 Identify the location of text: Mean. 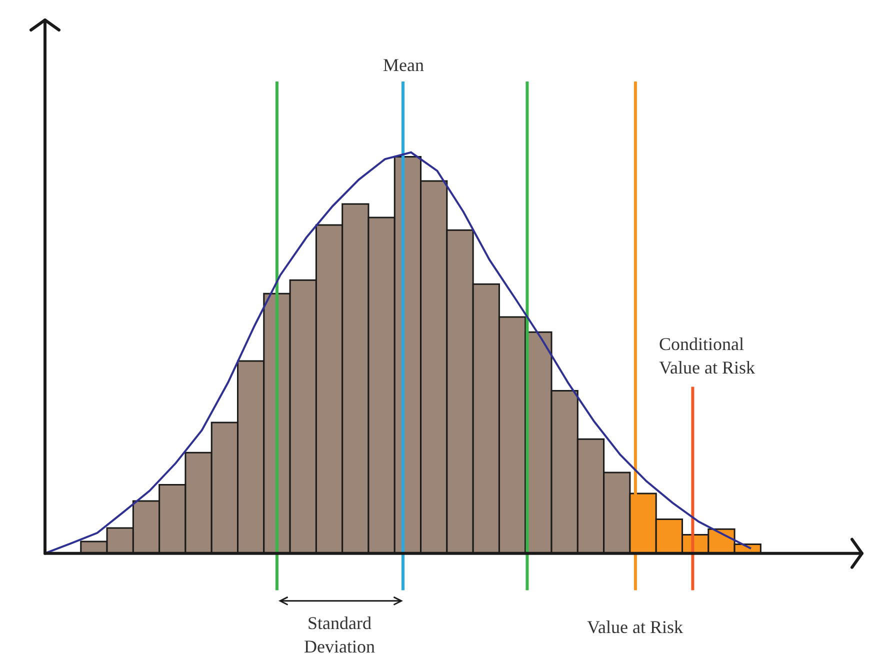
(403, 65).